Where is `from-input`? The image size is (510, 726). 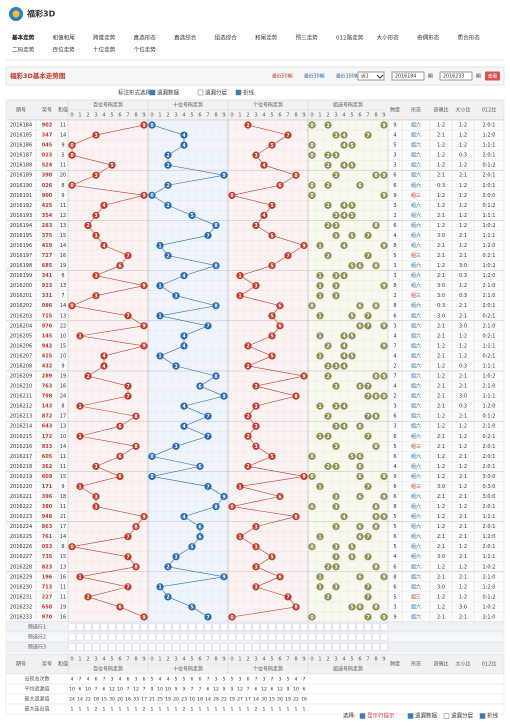
from-input is located at coordinates (408, 76).